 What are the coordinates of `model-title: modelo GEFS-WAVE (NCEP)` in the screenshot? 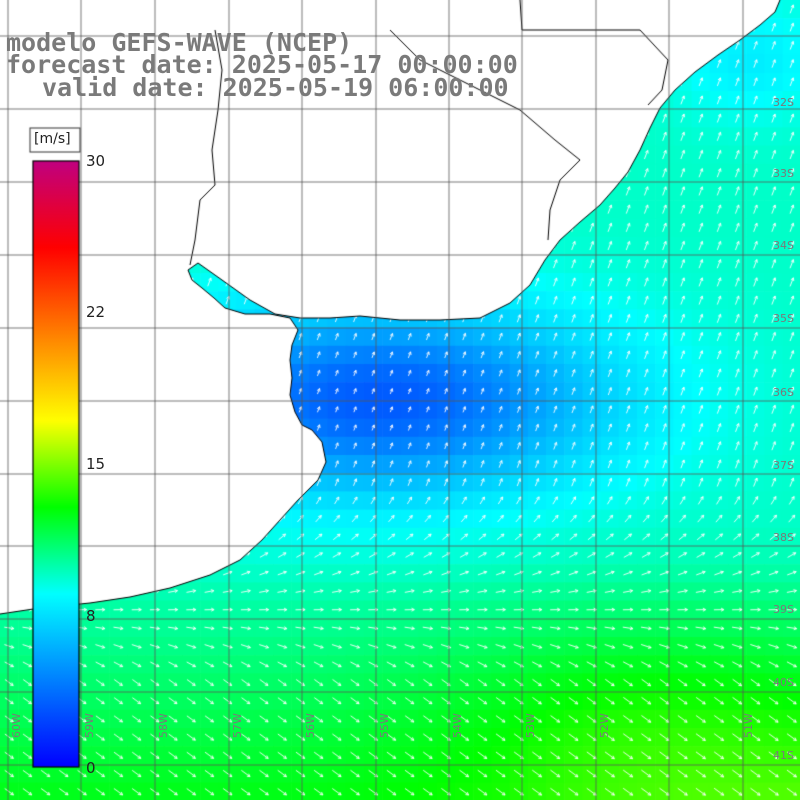 It's located at (179, 42).